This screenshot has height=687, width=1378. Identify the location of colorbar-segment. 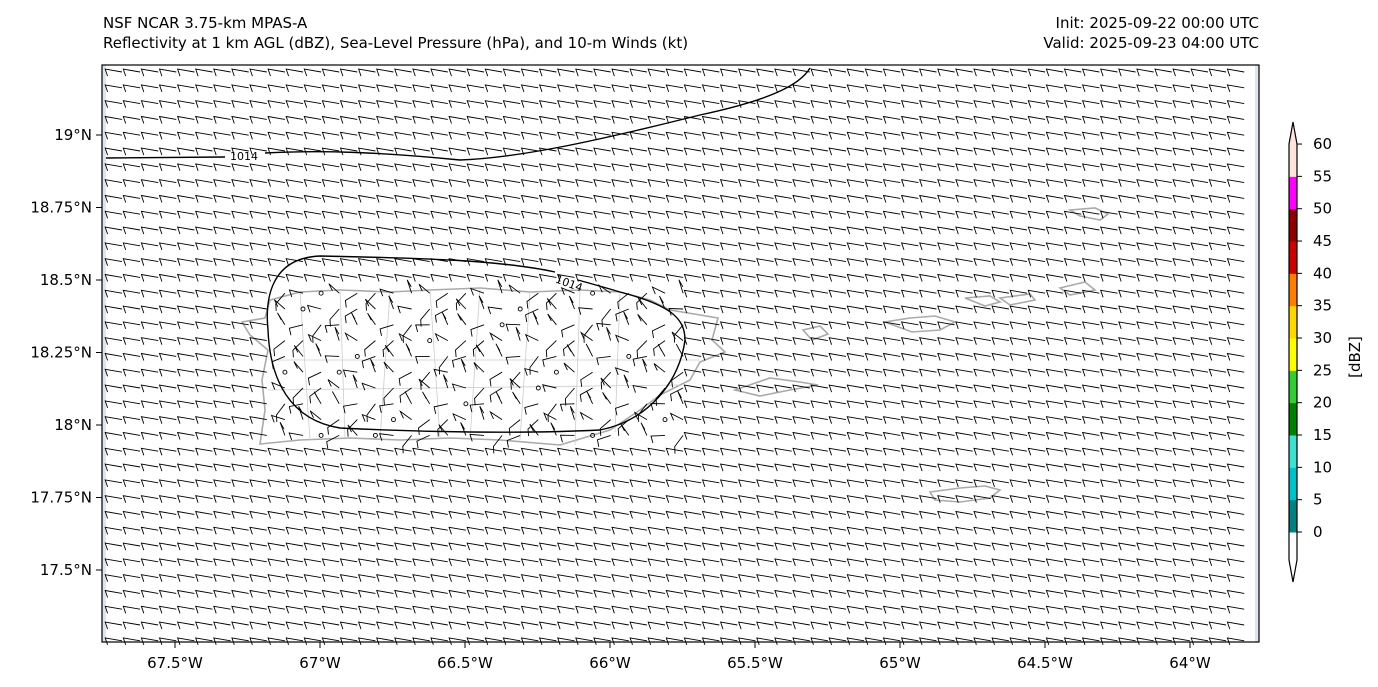
(1293, 484).